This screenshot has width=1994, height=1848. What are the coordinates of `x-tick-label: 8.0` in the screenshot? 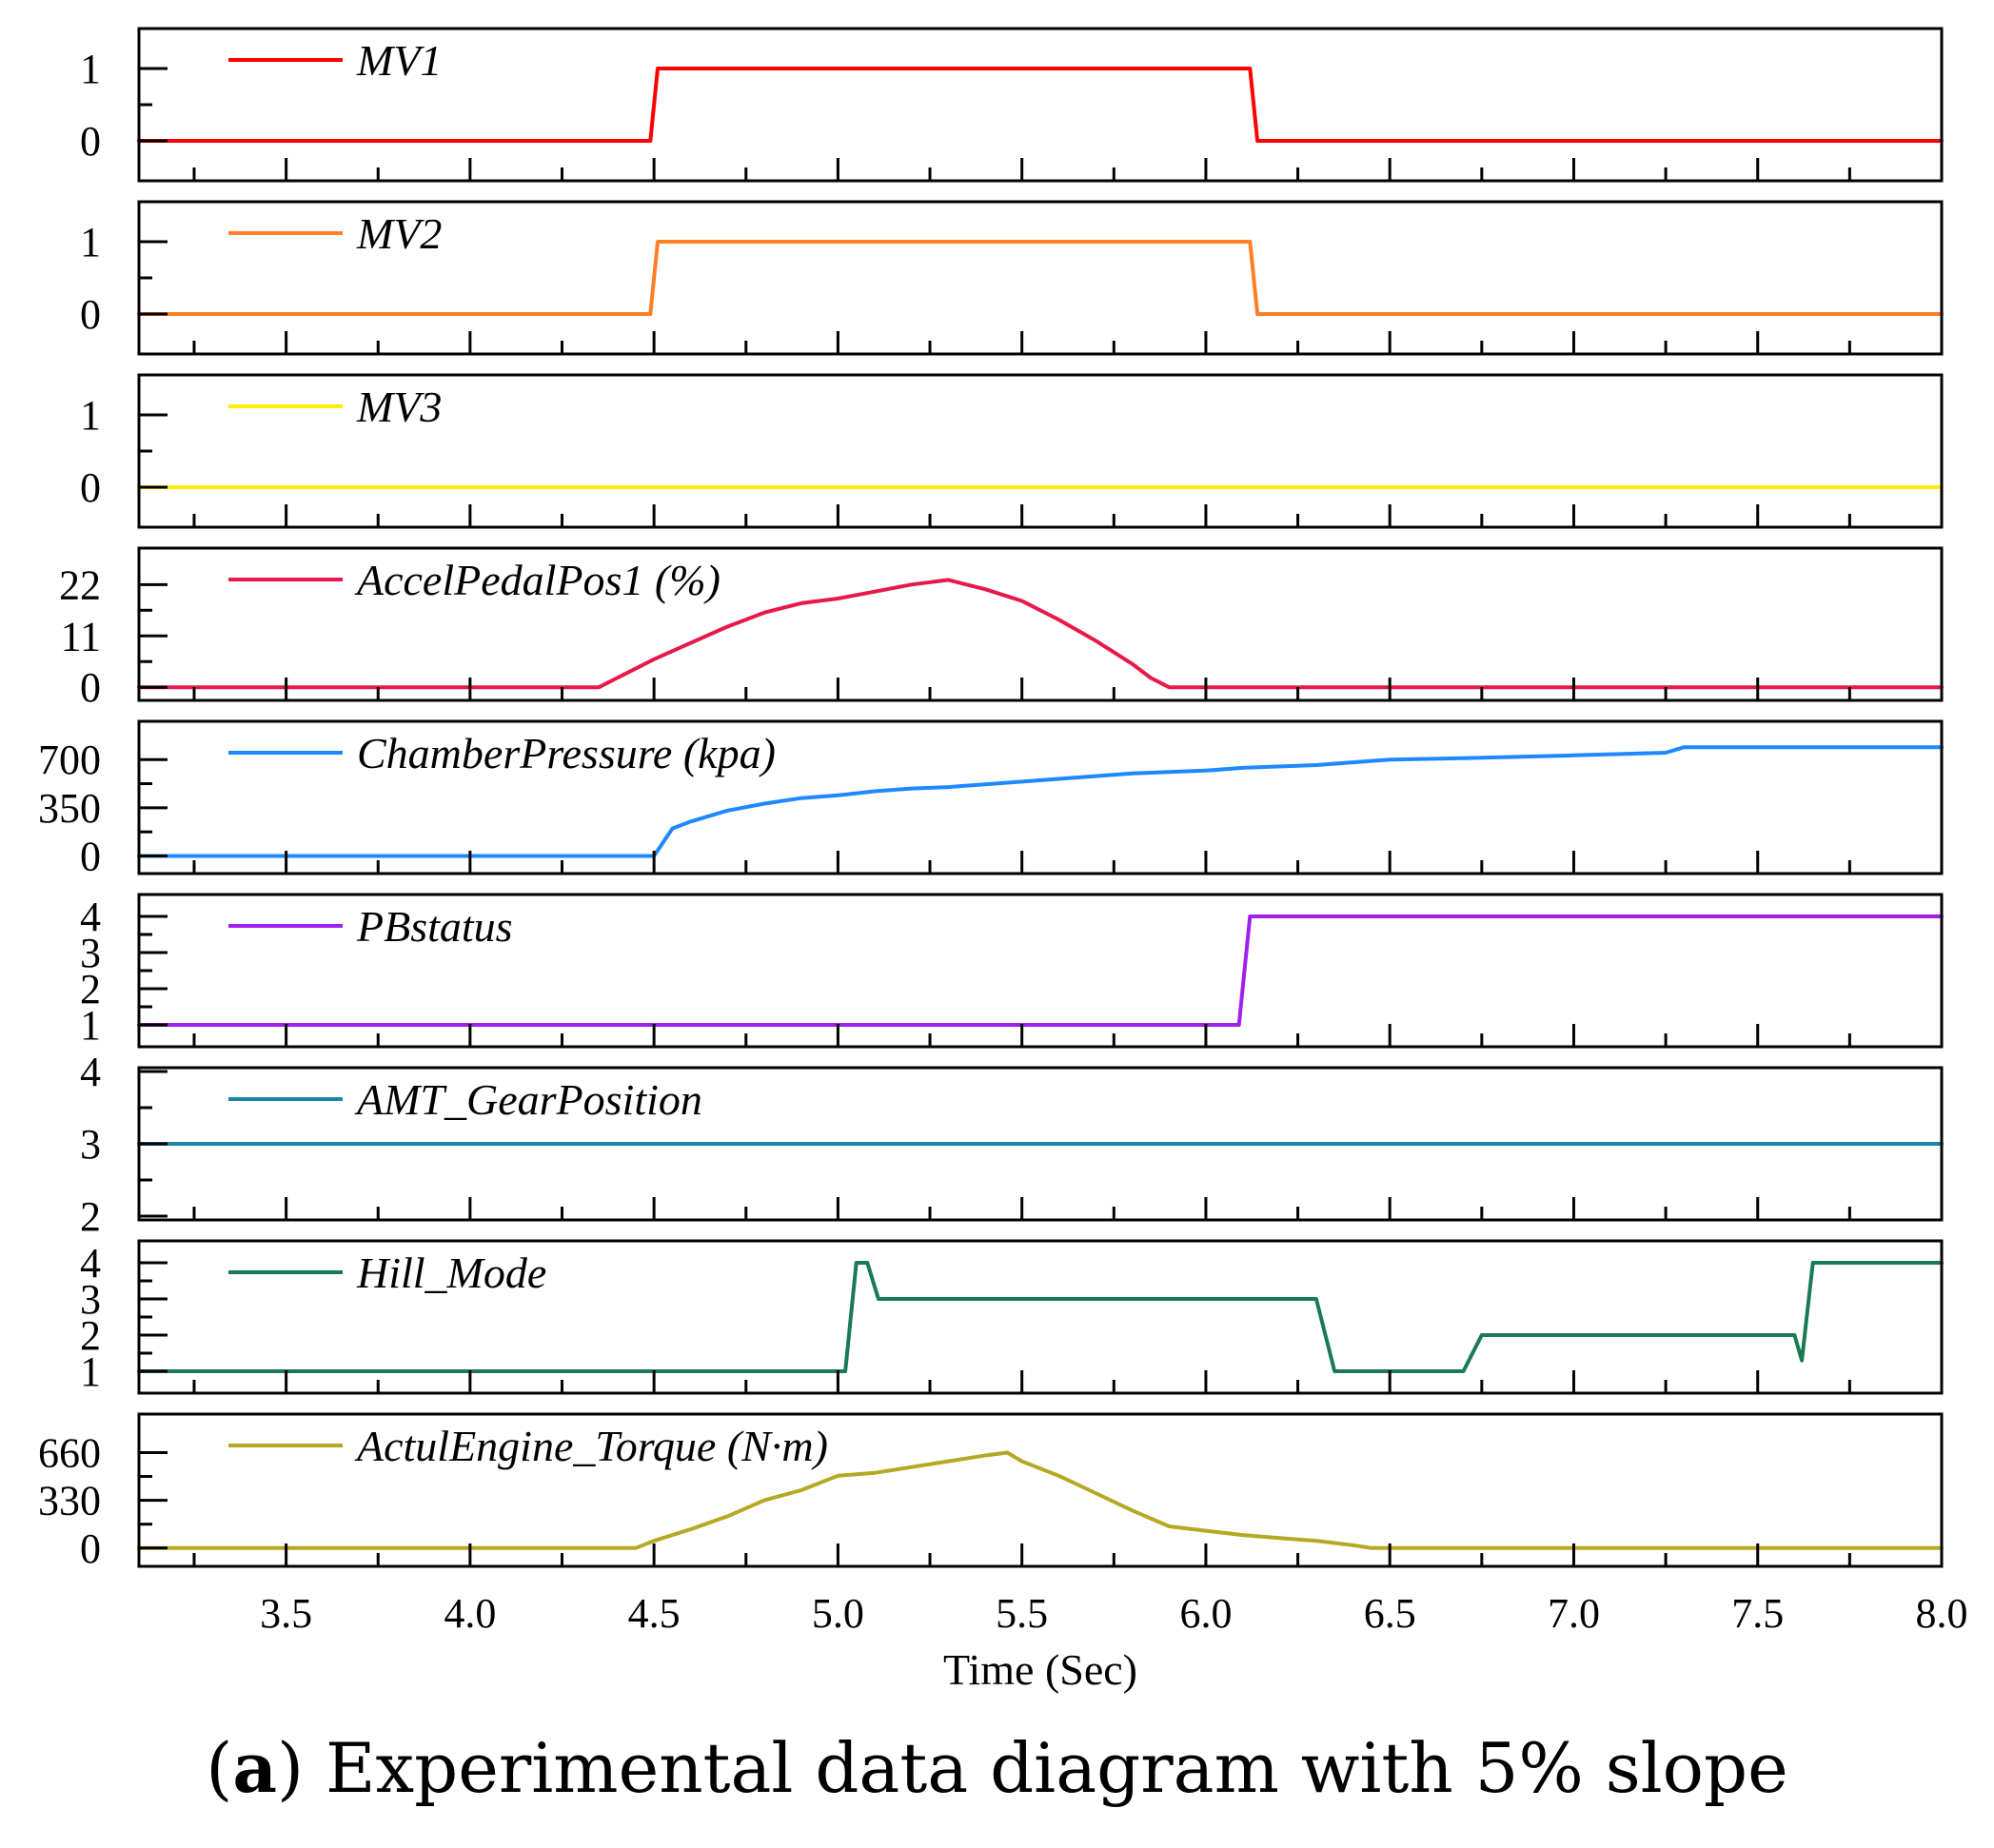 It's located at (1942, 1613).